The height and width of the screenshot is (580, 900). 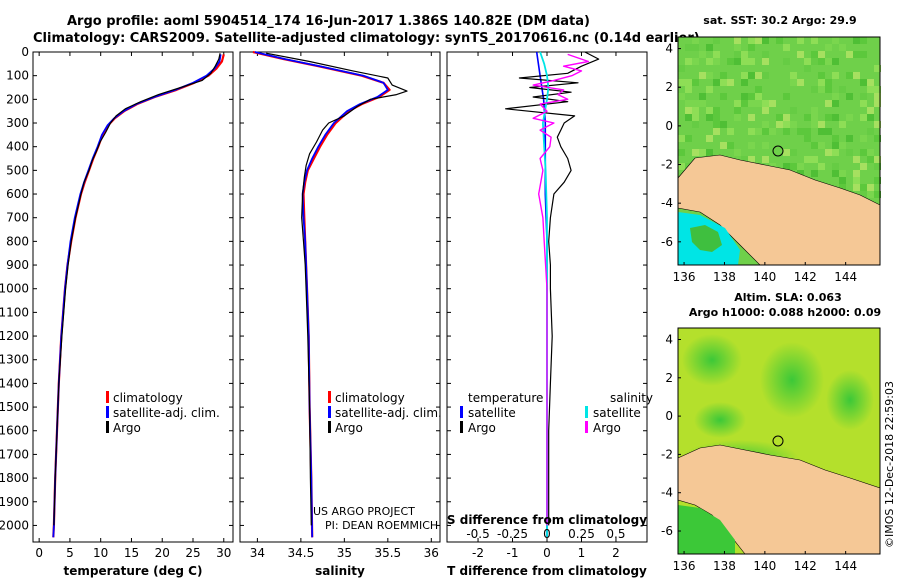 What do you see at coordinates (706, 238) in the screenshot?
I see `sst-island-patch` at bounding box center [706, 238].